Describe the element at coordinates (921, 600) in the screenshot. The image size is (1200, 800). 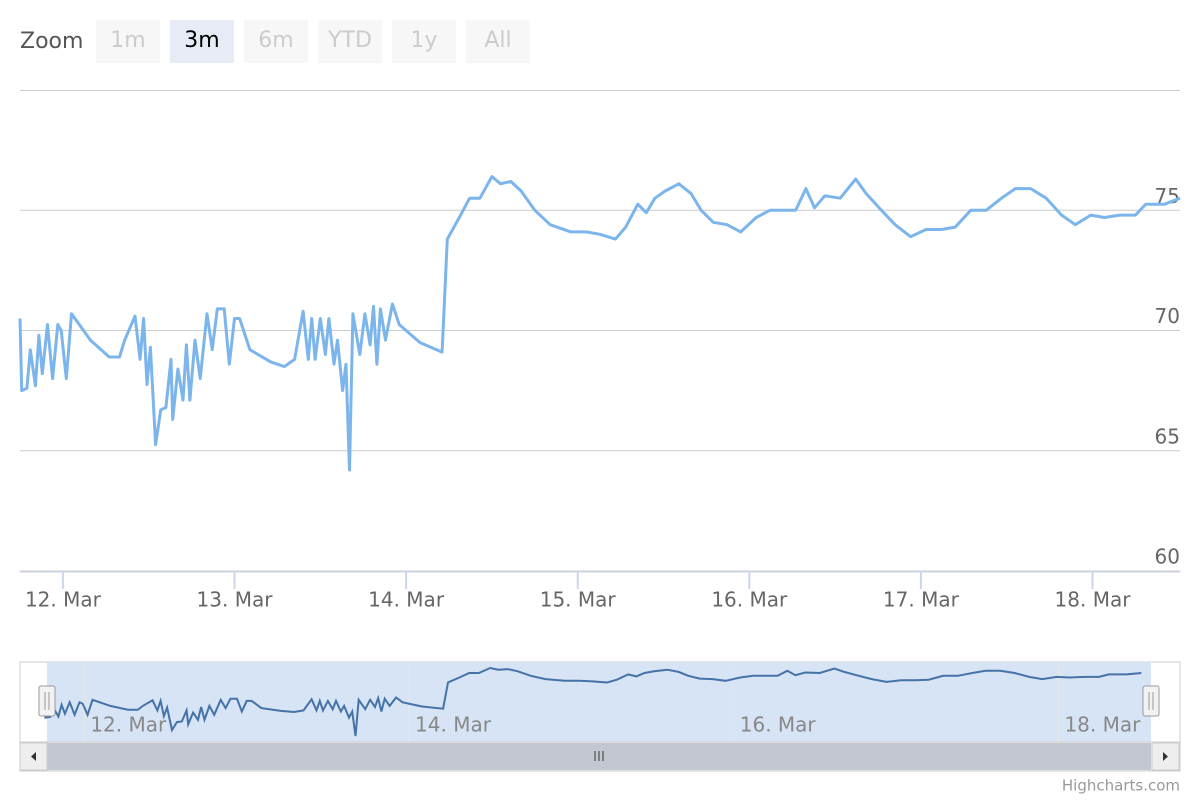
I see `x-tick-label: 17. Mar` at that location.